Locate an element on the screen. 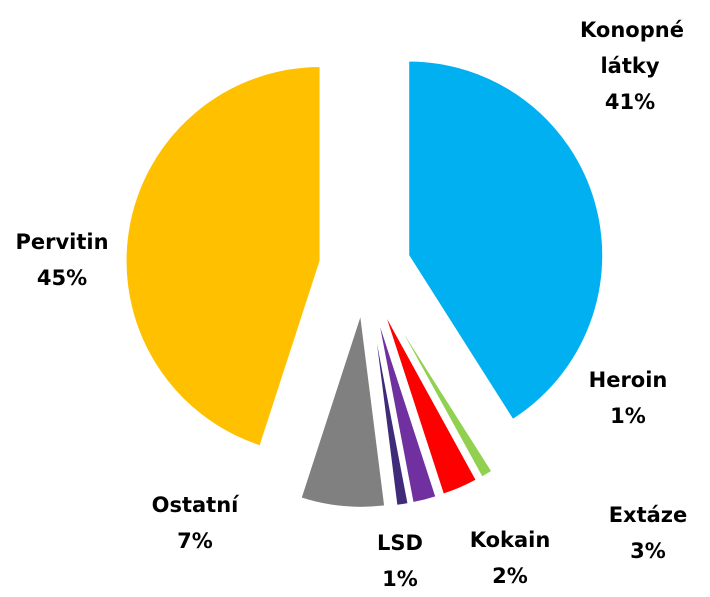  category-label: Pervitin is located at coordinates (62, 242).